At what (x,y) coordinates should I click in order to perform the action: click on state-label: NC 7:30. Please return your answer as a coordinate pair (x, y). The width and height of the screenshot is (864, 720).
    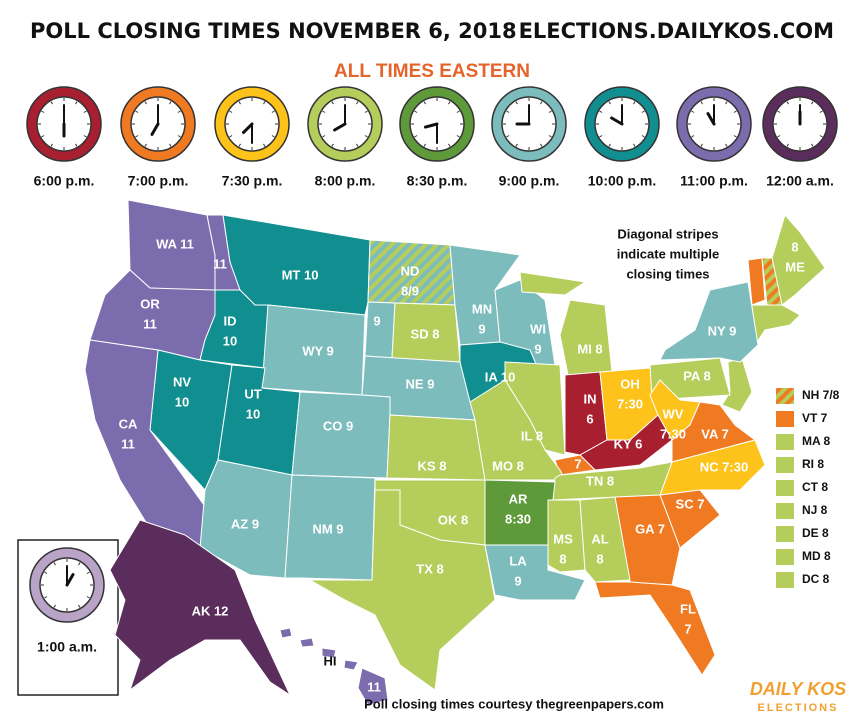
    Looking at the image, I should click on (724, 466).